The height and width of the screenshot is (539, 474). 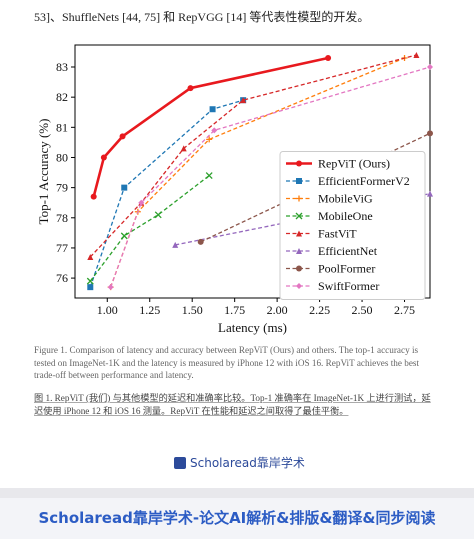 I want to click on legend-label: MobileOne, so click(x=345, y=216).